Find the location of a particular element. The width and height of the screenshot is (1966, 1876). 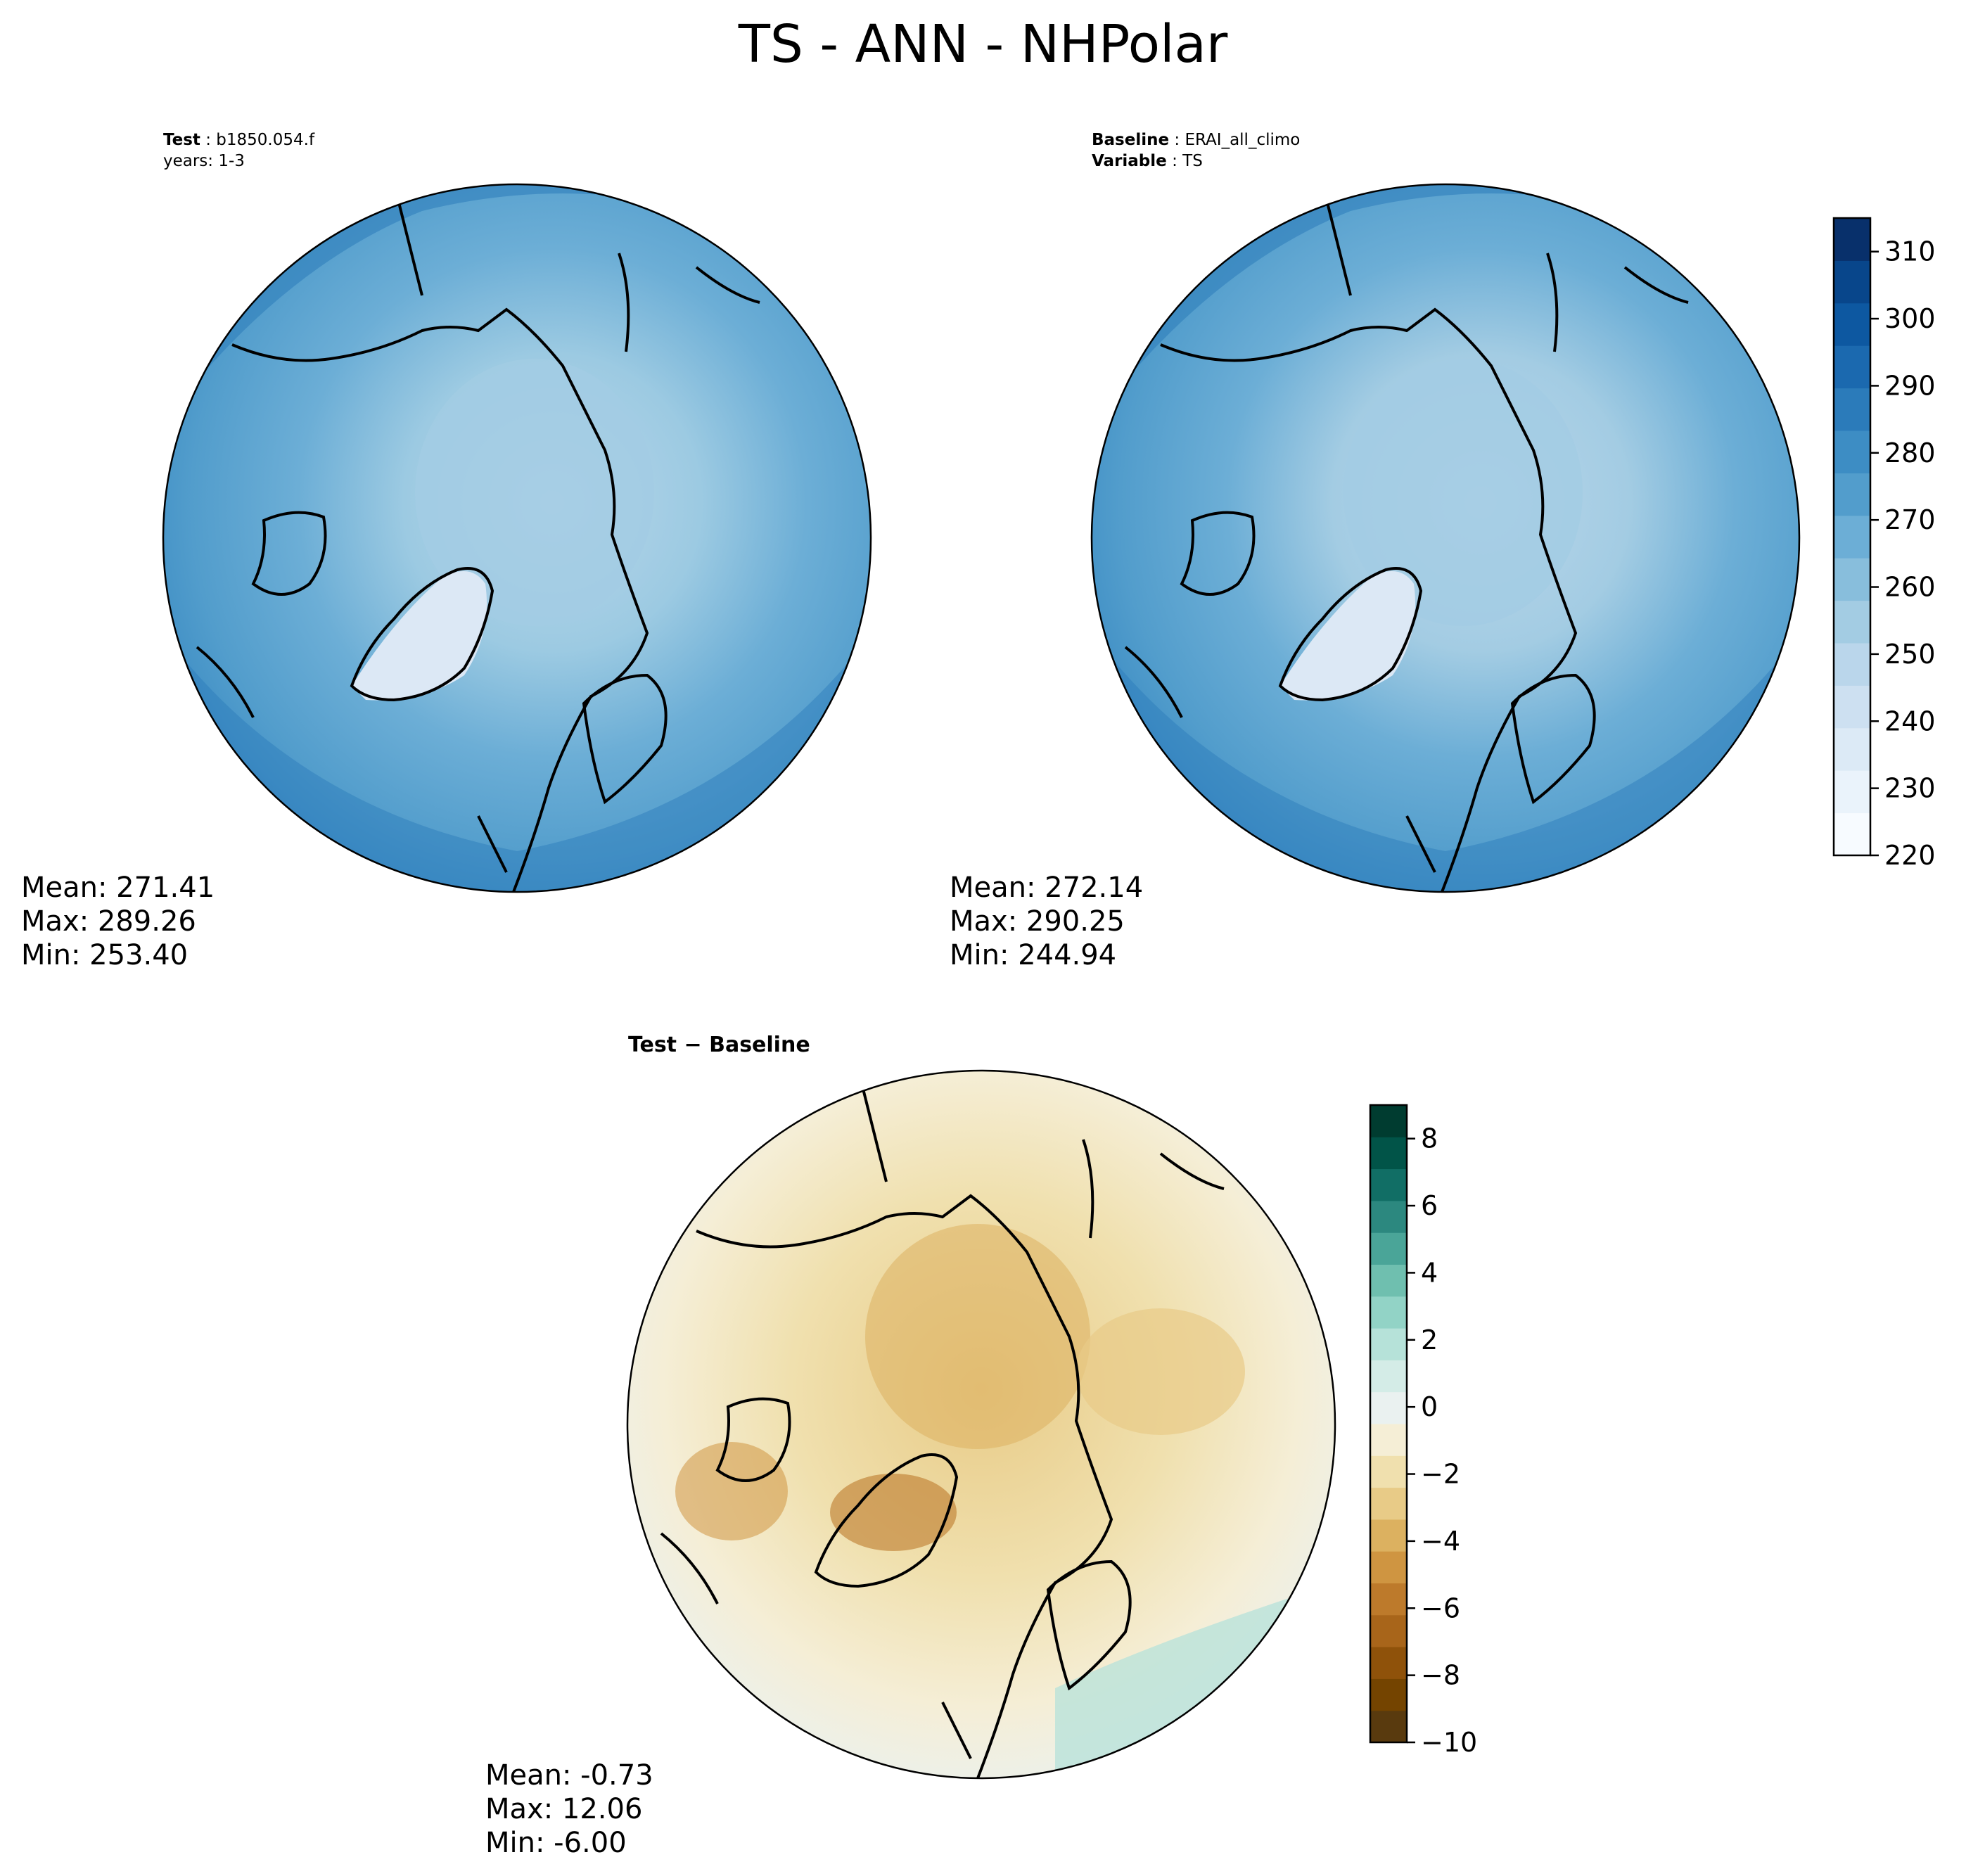

difference-map-border is located at coordinates (981, 1424).